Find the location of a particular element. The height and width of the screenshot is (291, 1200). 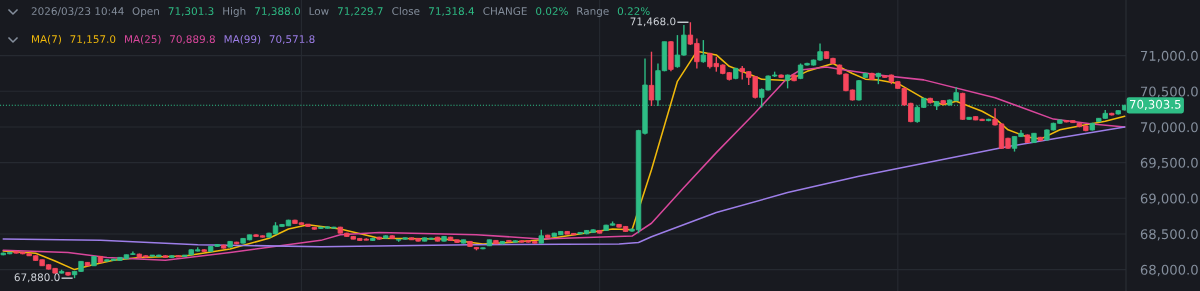

annotation: Low is located at coordinates (319, 11).